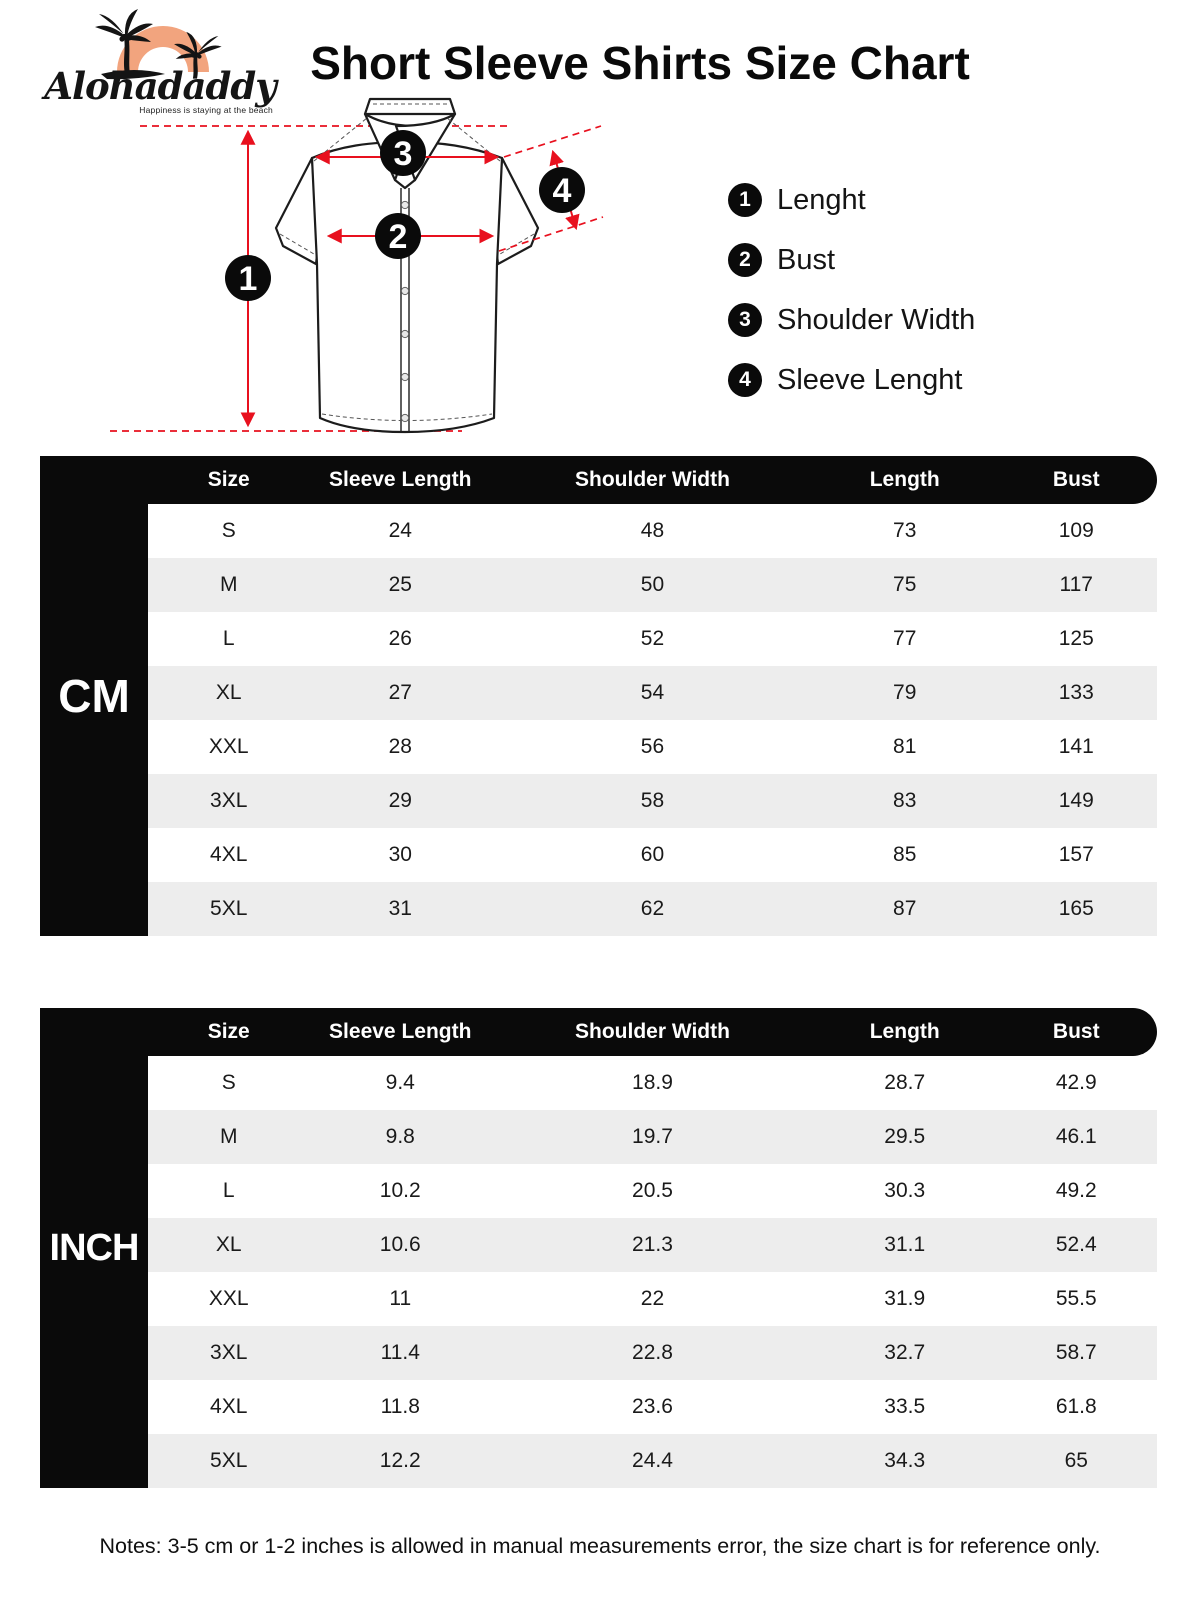  I want to click on shirt-outline, so click(407, 265).